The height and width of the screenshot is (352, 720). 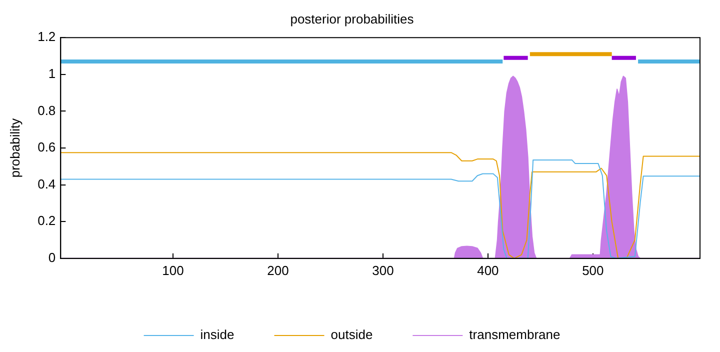 What do you see at coordinates (217, 334) in the screenshot?
I see `legend-label: inside` at bounding box center [217, 334].